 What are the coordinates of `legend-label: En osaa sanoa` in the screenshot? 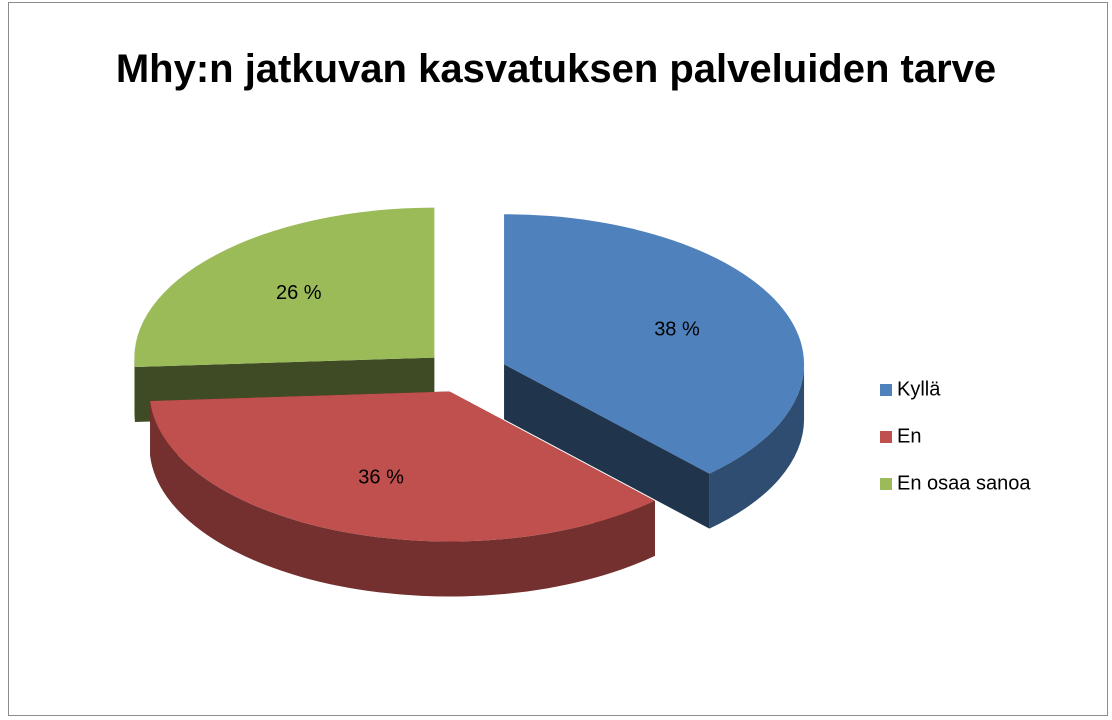 It's located at (964, 483).